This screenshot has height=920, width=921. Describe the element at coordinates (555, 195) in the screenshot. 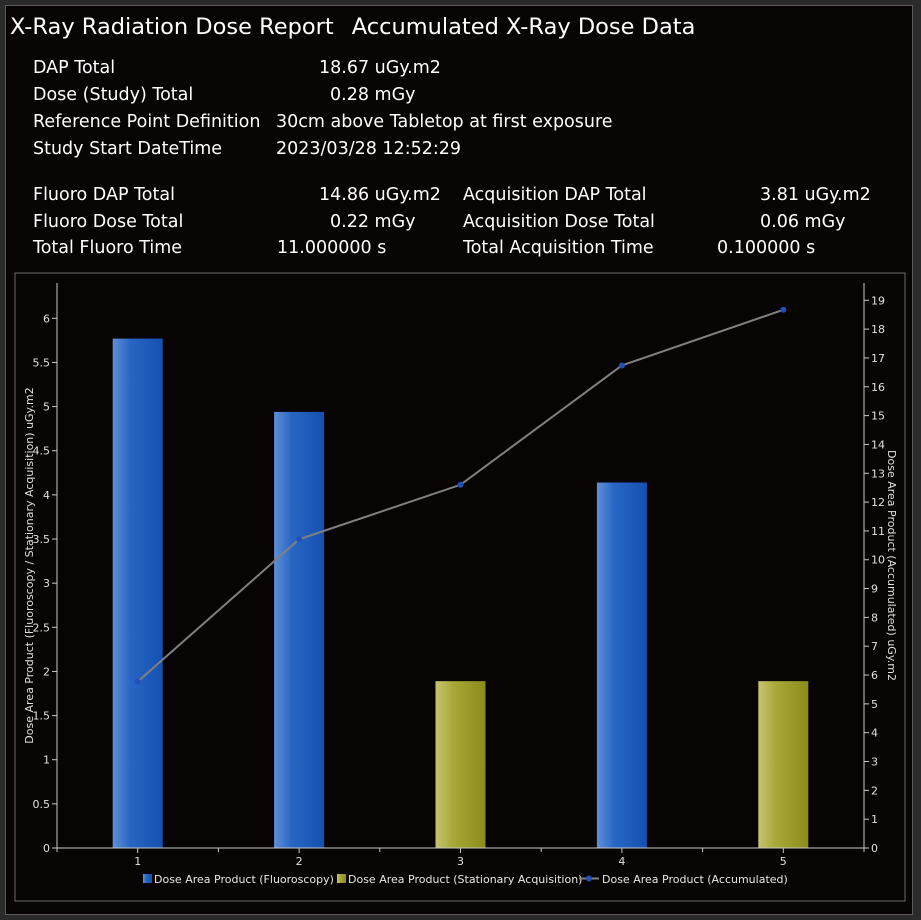

I see `acquisition-dap-total-label: Acquisition DAP Total` at that location.